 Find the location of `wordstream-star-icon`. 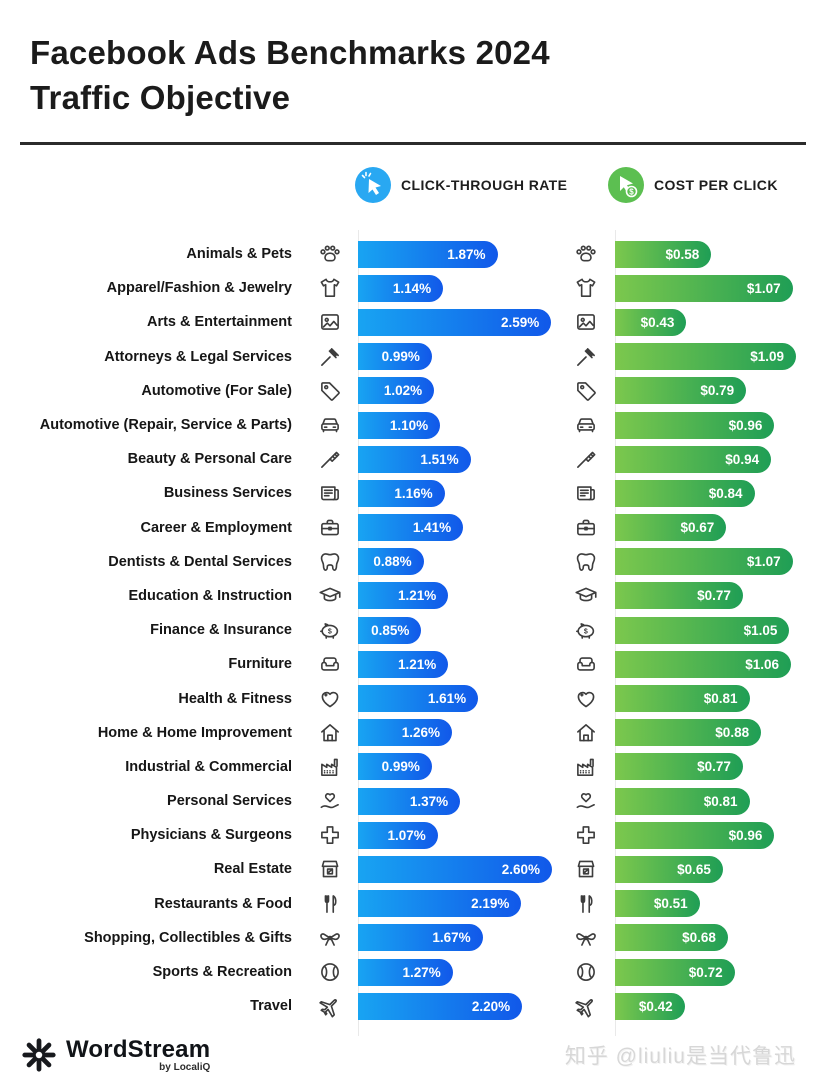

wordstream-star-icon is located at coordinates (39, 1055).